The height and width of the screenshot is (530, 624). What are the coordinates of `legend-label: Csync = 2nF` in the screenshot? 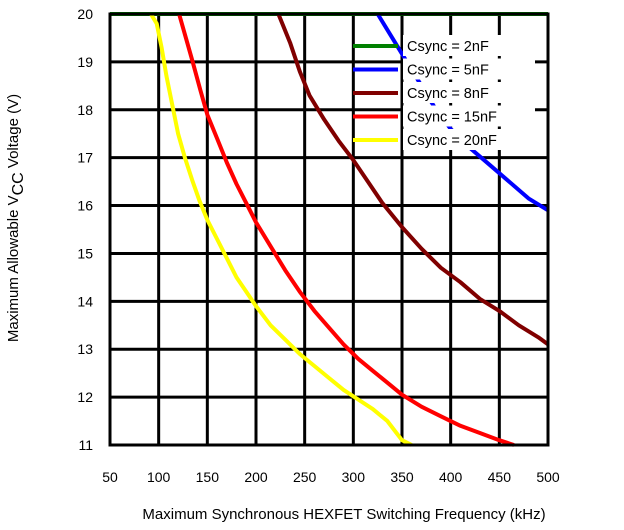 It's located at (448, 47).